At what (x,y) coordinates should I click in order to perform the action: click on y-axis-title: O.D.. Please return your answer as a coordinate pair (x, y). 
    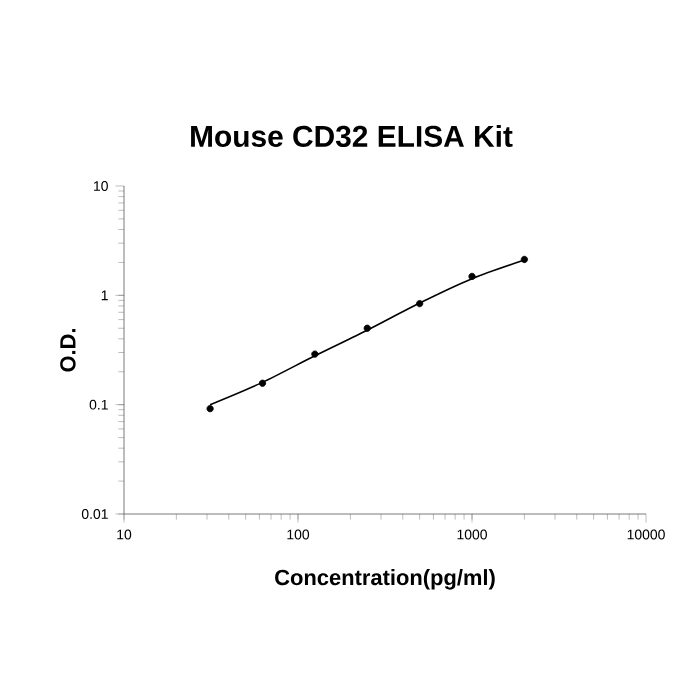
    Looking at the image, I should click on (68, 350).